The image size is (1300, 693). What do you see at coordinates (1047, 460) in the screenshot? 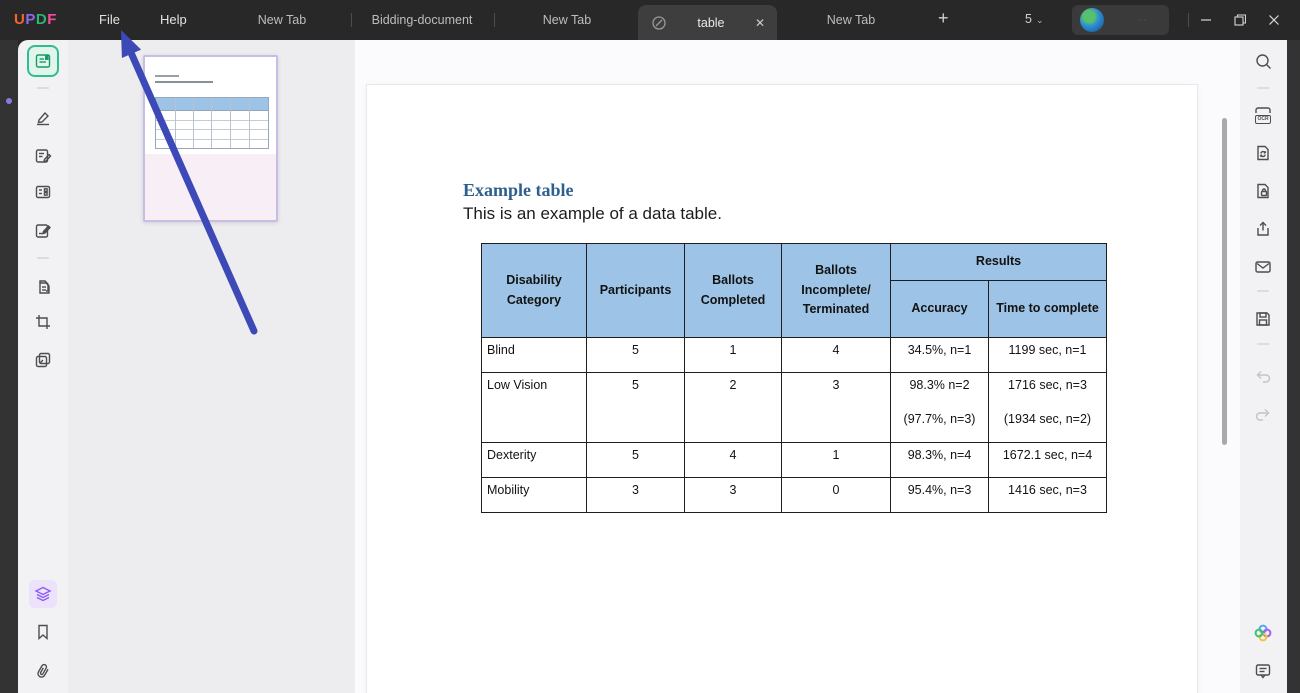
I see `cell-time: 1672.1 sec, n=4` at bounding box center [1047, 460].